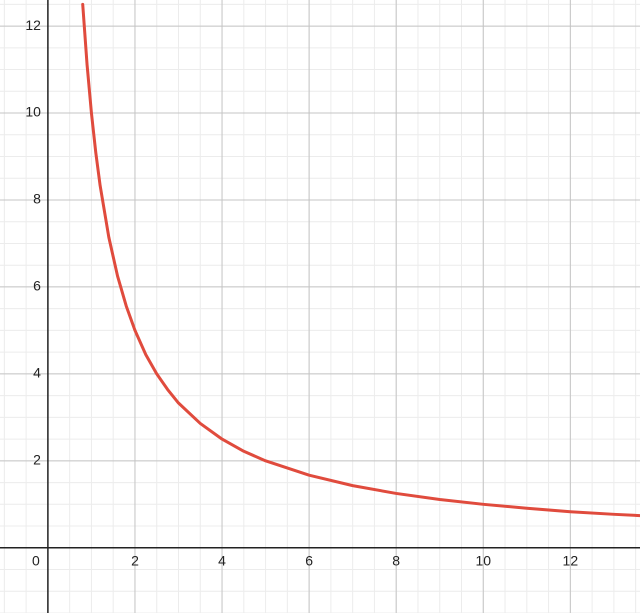 The image size is (640, 613). What do you see at coordinates (37, 199) in the screenshot?
I see `y-tick-label: 8` at bounding box center [37, 199].